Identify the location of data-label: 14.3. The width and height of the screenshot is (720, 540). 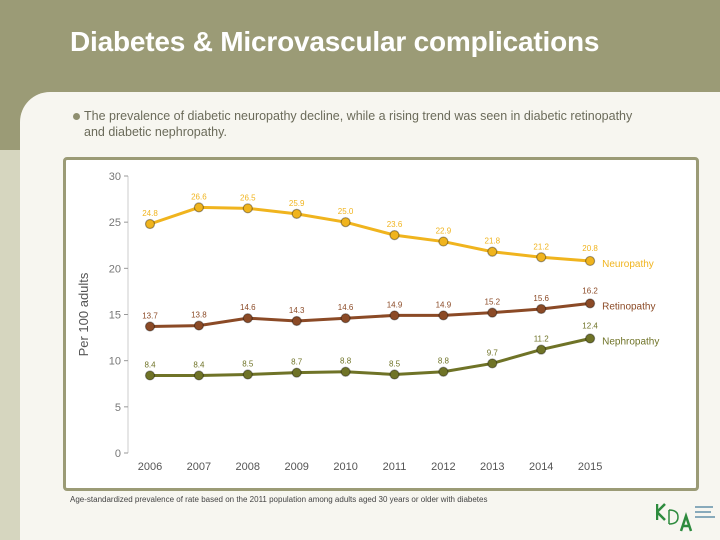
(297, 310).